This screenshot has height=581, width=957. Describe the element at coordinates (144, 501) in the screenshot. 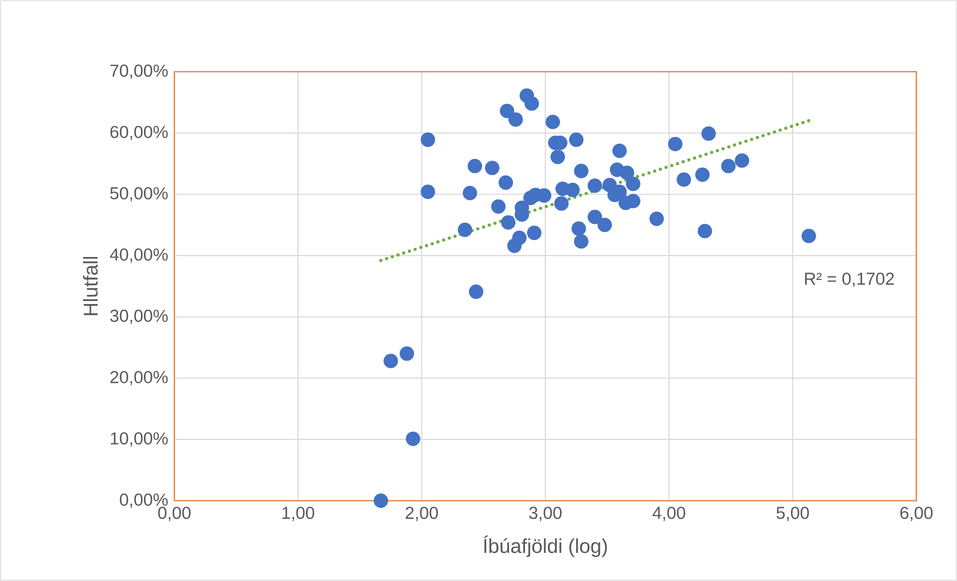

I see `y-tick-label: 0,00%` at that location.